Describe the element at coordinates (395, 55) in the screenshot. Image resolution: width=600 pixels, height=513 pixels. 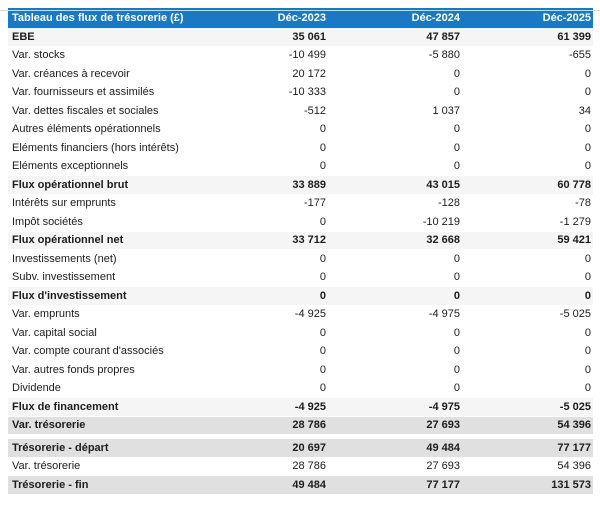
I see `row-value-2024: -5 880` at that location.